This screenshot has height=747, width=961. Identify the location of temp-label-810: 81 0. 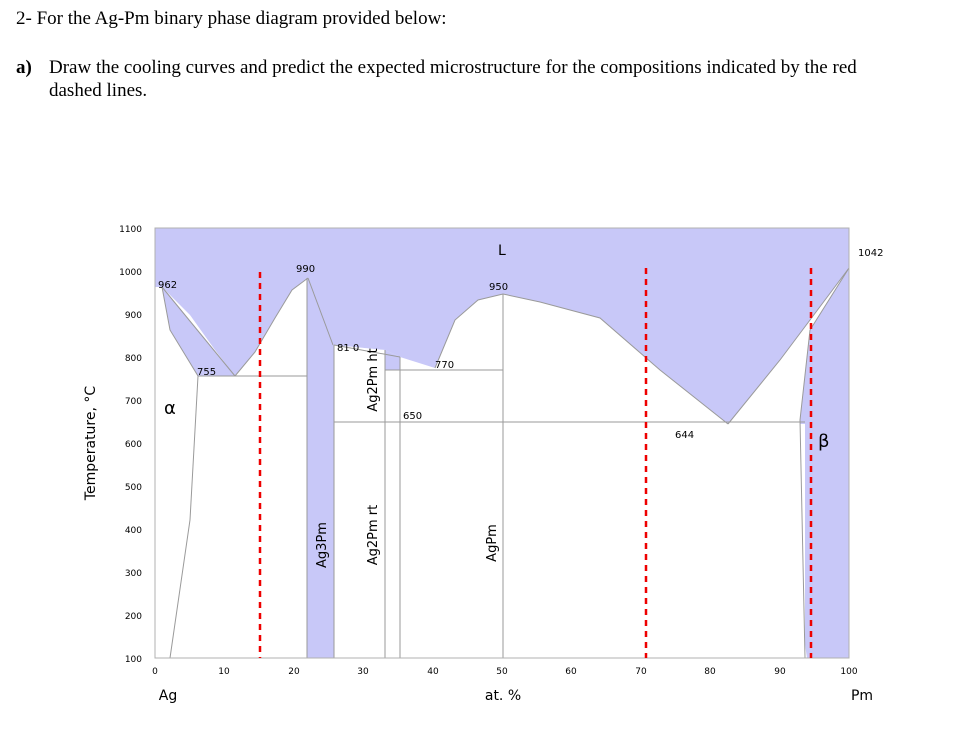
(348, 348).